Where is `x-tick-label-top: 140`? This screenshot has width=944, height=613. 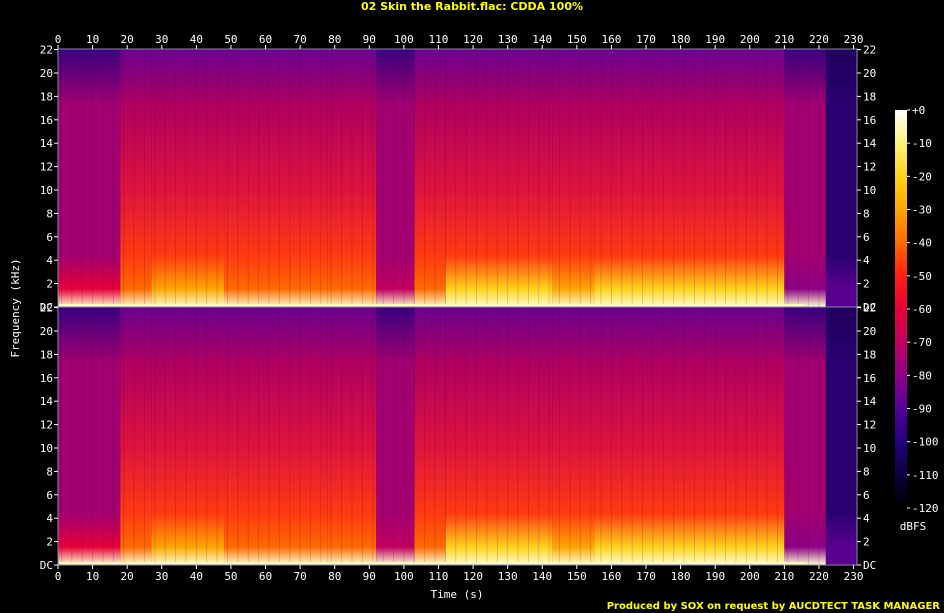
x-tick-label-top: 140 is located at coordinates (542, 39).